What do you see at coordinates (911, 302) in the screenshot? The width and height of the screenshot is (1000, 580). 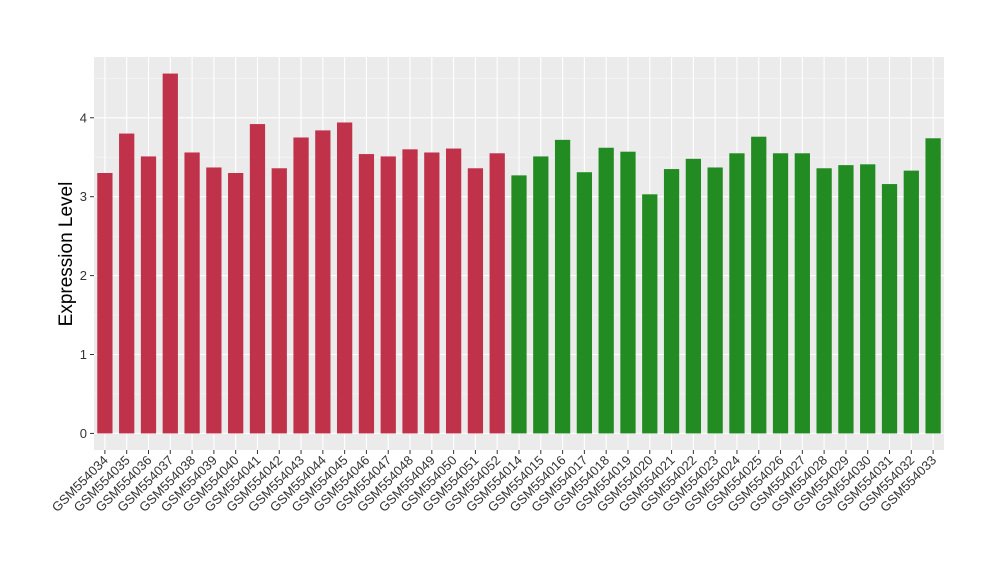 I see `bar-GSM554032` at bounding box center [911, 302].